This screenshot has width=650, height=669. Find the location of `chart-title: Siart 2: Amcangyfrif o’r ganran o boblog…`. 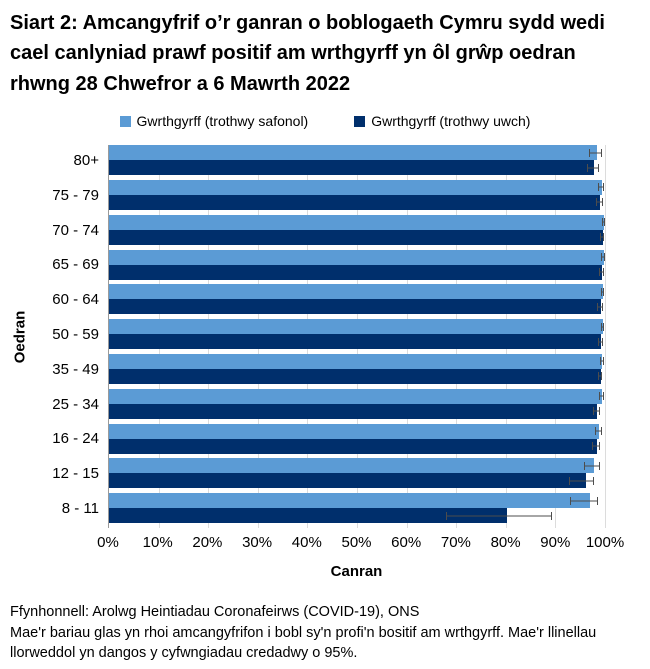

chart-title: Siart 2: Amcangyfrif o’r ganran o boblog… is located at coordinates (307, 53).